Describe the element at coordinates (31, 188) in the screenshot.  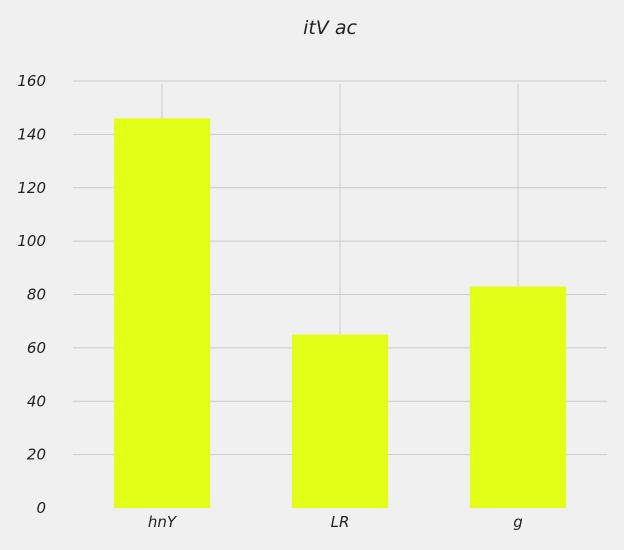
I see `y-tick-label: 120` at that location.